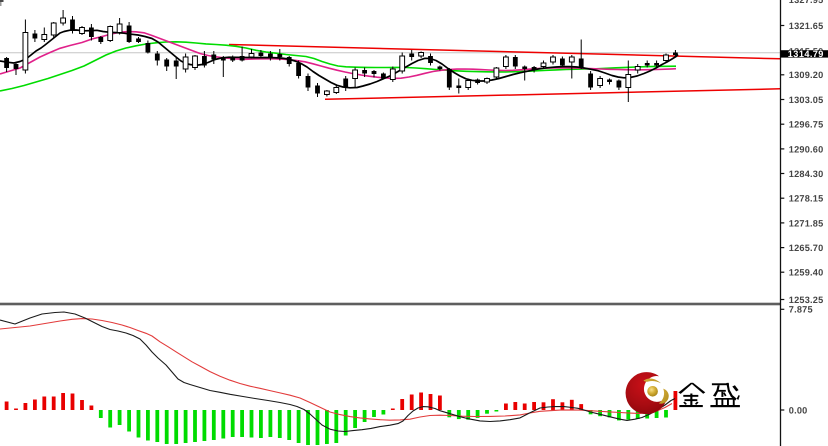 The image size is (828, 446). What do you see at coordinates (806, 2) in the screenshot?
I see `svg-text: 1327.95` at bounding box center [806, 2].